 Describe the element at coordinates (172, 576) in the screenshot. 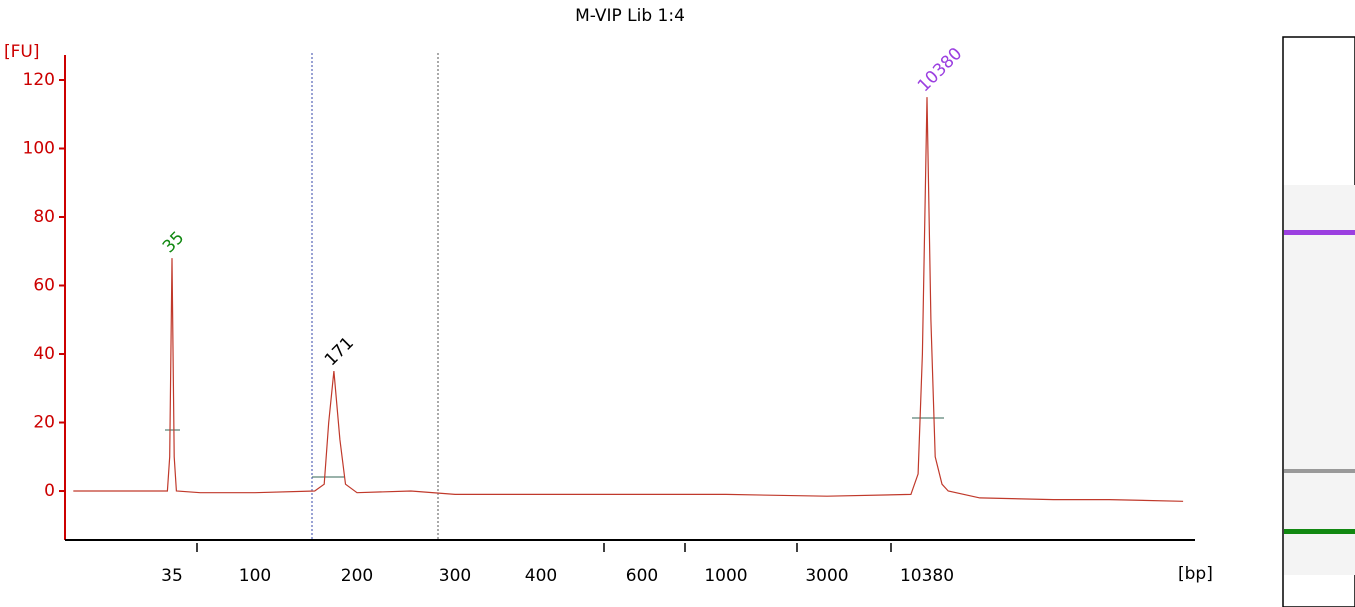

I see `x-tick-label: 35` at that location.